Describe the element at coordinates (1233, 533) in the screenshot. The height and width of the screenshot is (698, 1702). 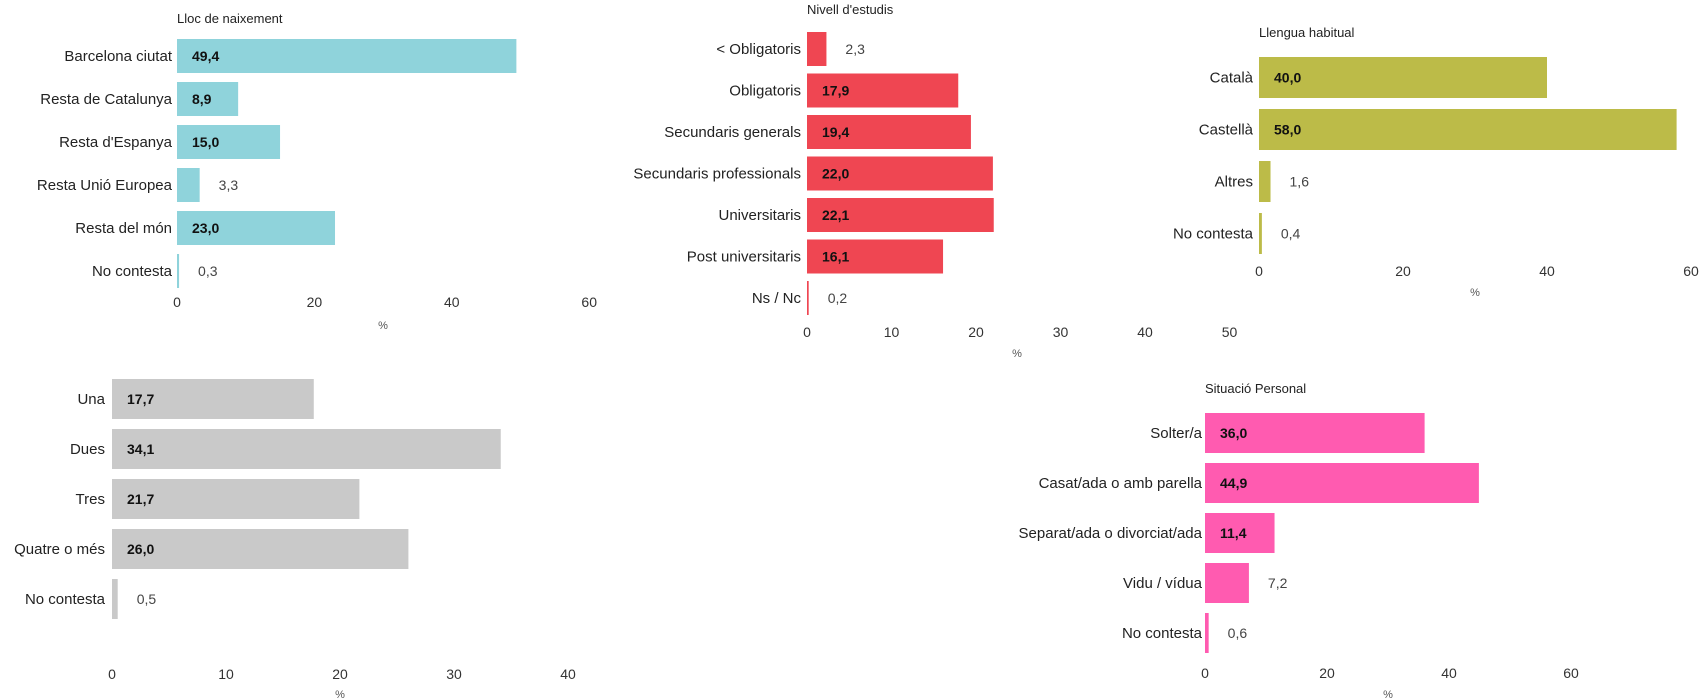
I see `situacio-value-label: 11,4` at that location.